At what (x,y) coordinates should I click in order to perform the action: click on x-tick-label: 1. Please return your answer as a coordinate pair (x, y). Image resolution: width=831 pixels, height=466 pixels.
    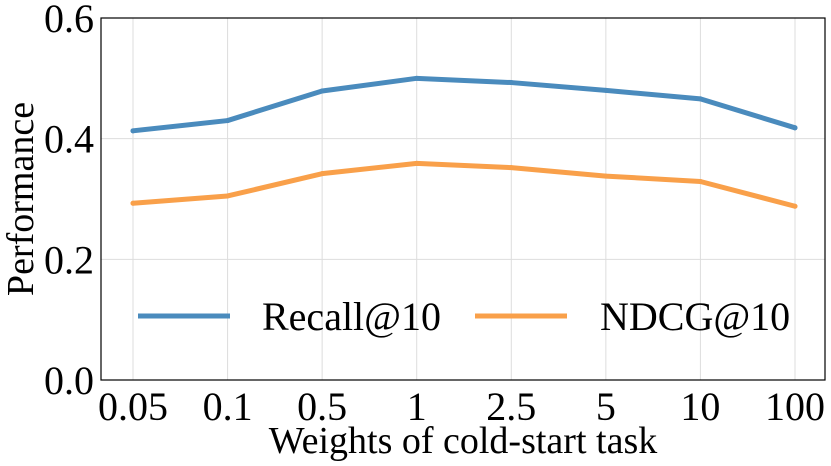
    Looking at the image, I should click on (417, 406).